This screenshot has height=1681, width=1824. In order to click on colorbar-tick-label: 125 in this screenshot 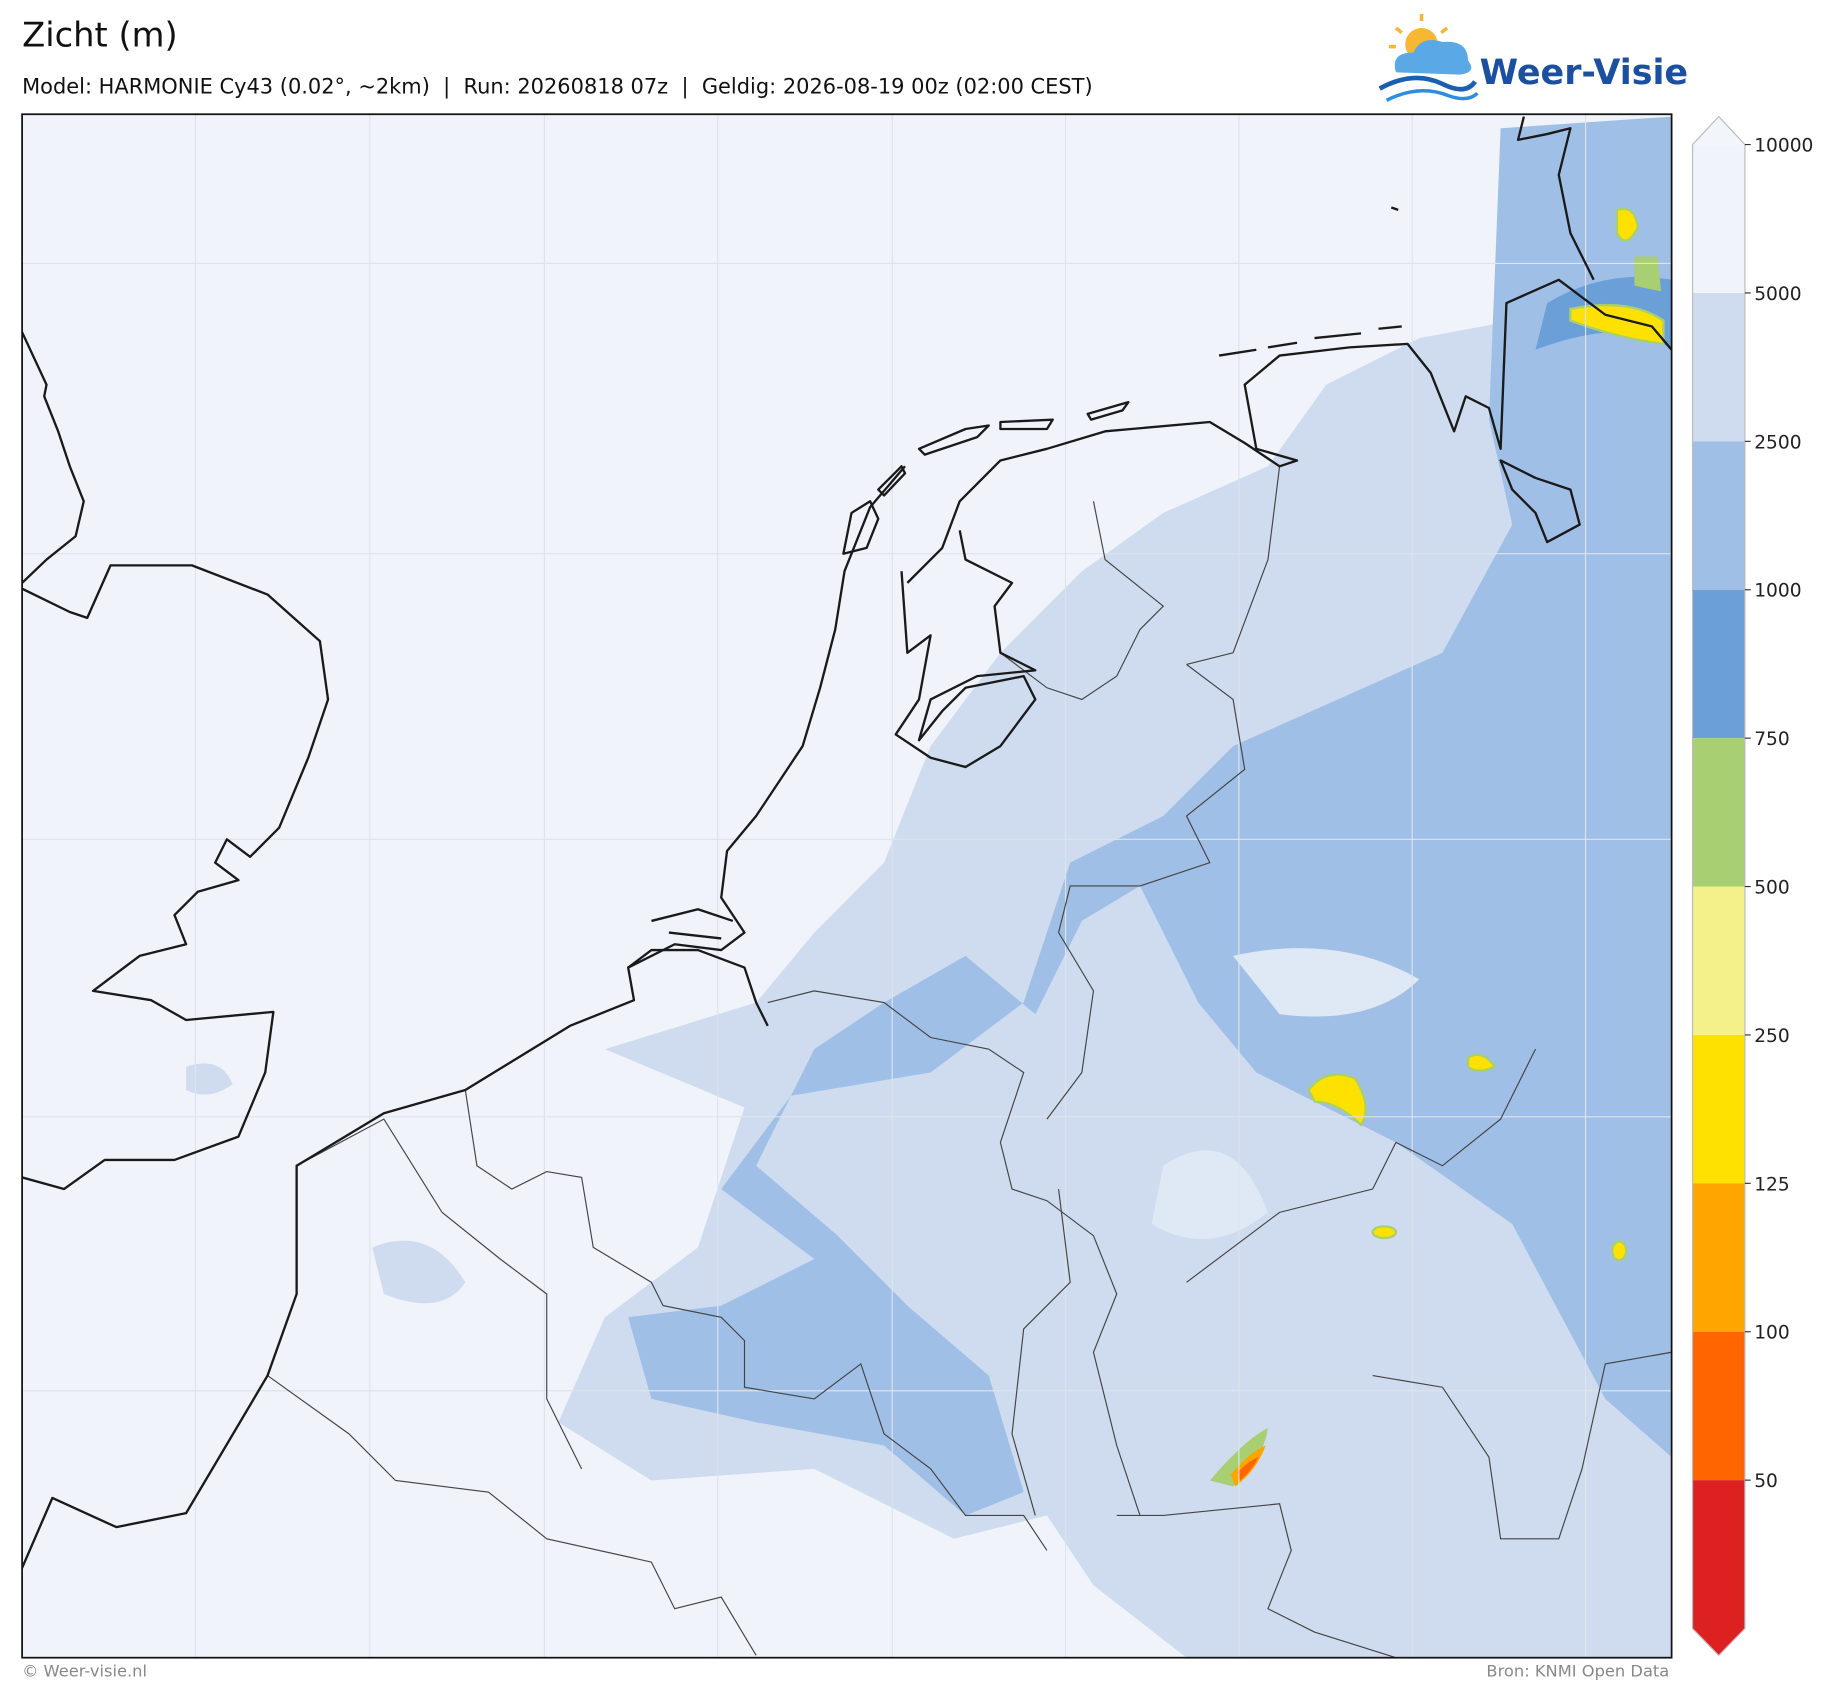, I will do `click(1772, 1184)`.